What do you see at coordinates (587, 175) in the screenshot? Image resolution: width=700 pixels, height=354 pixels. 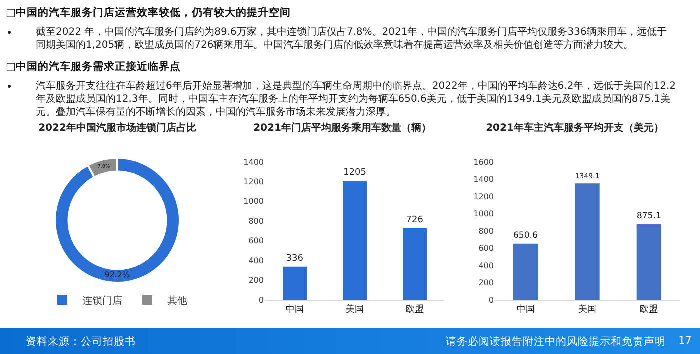 I see `data-label: 1349.1` at bounding box center [587, 175].